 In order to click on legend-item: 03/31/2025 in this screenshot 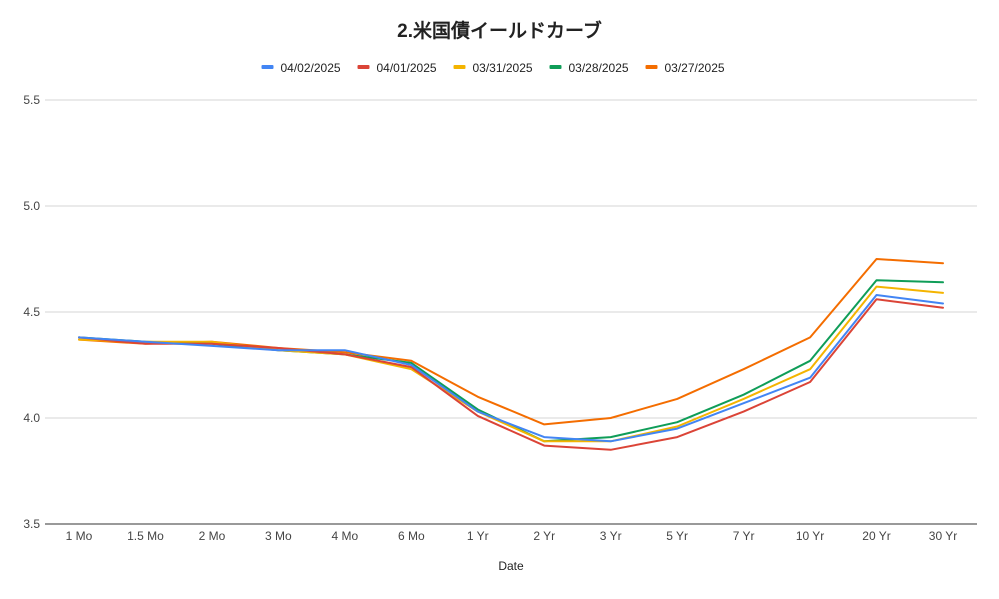, I will do `click(493, 68)`.